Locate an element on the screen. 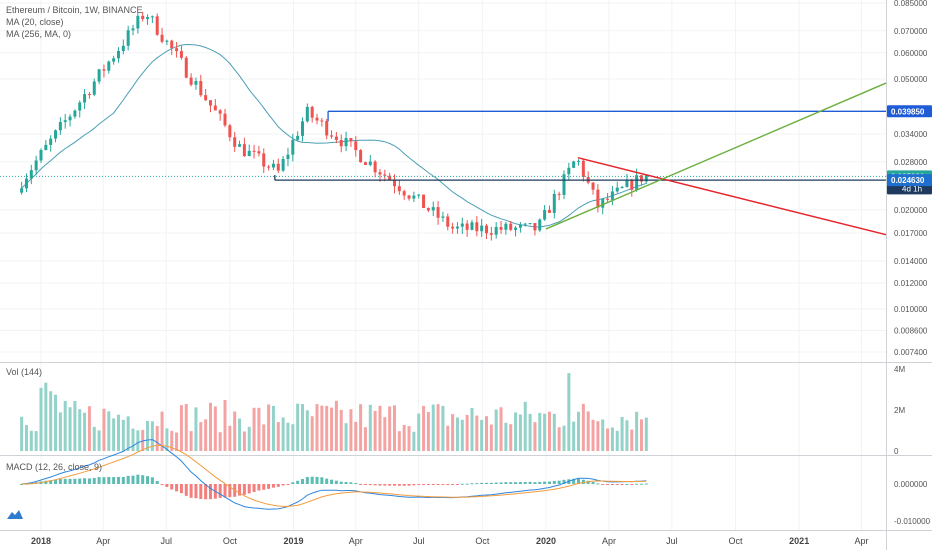 The height and width of the screenshot is (550, 932). ascending-trendline is located at coordinates (716, 156).